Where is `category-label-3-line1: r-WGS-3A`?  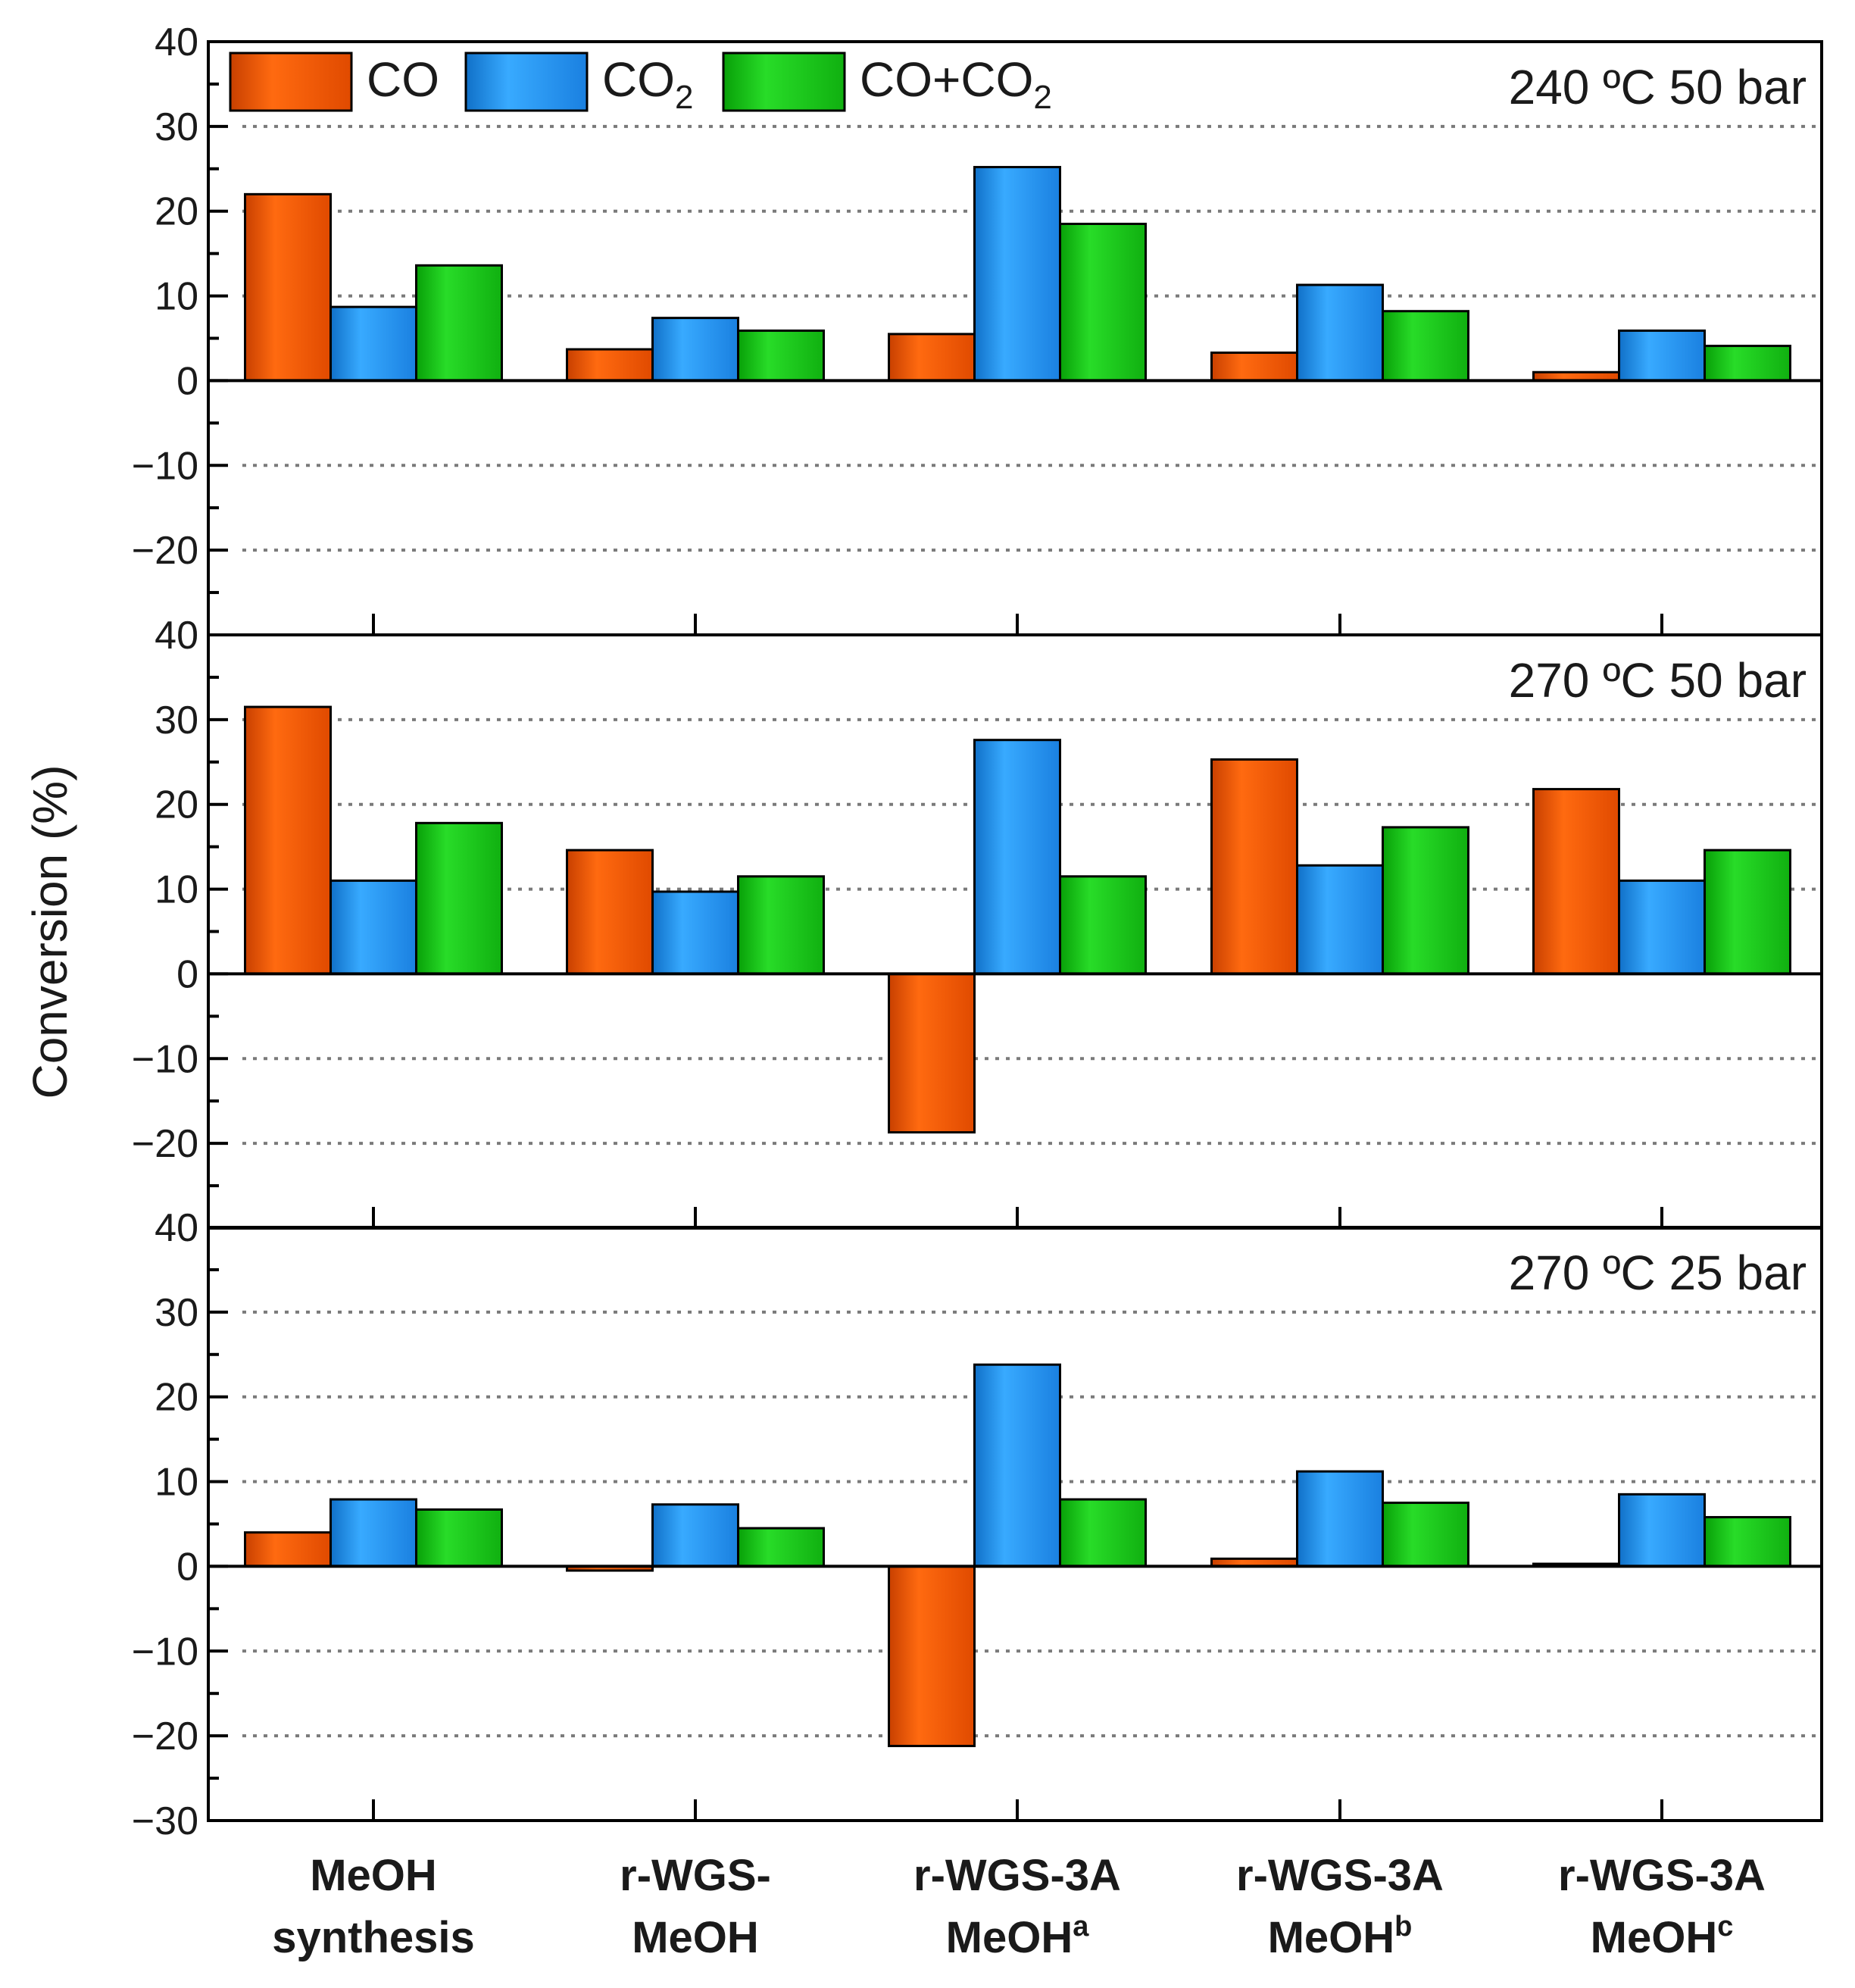
category-label-3-line1: r-WGS-3A is located at coordinates (1017, 1875).